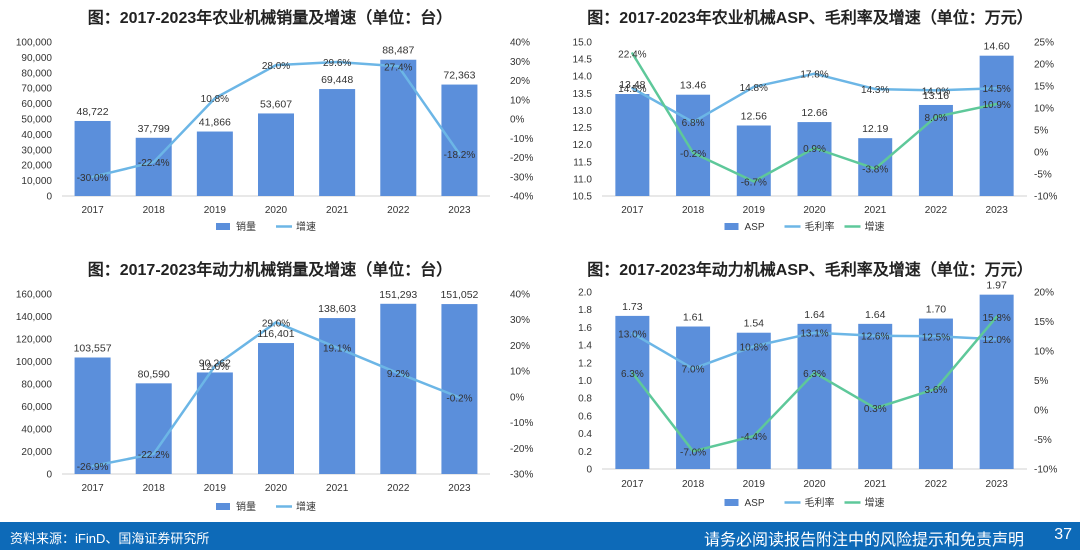  What do you see at coordinates (154, 374) in the screenshot?
I see `bar-data-label: 80,590` at bounding box center [154, 374].